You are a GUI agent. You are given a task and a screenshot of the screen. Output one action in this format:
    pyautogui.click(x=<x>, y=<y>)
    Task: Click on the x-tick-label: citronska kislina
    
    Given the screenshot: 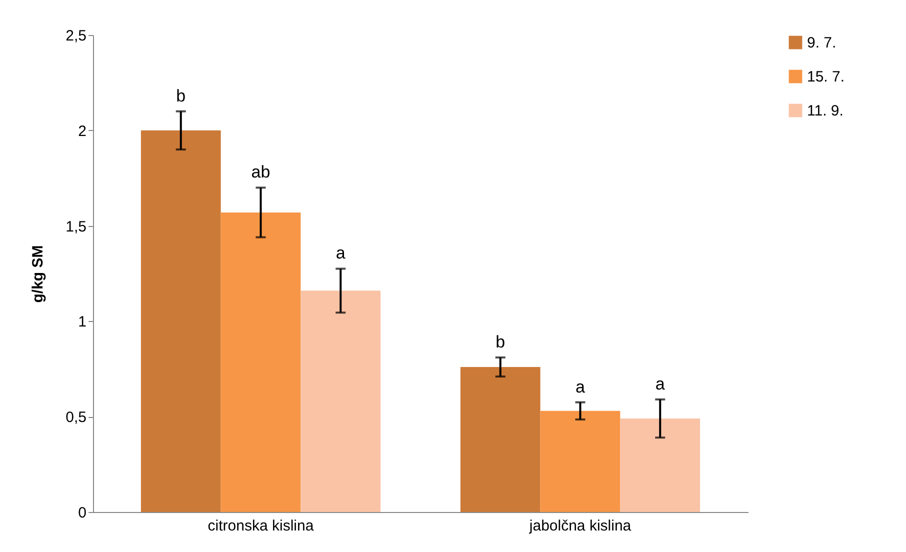 What is the action you would take?
    pyautogui.click(x=261, y=526)
    